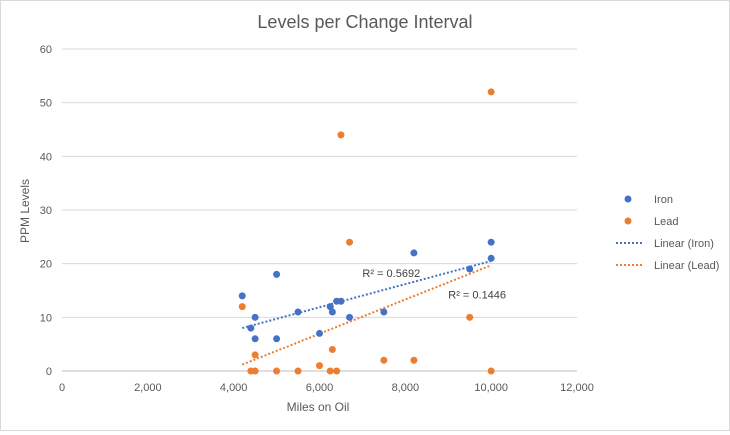 This screenshot has height=435, width=730. What do you see at coordinates (686, 266) in the screenshot?
I see `legend-label: Linear (Lead)` at bounding box center [686, 266].